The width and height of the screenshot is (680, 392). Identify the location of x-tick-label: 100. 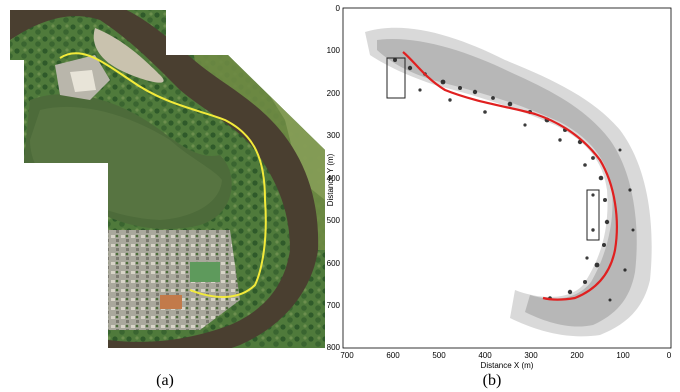
(623, 355).